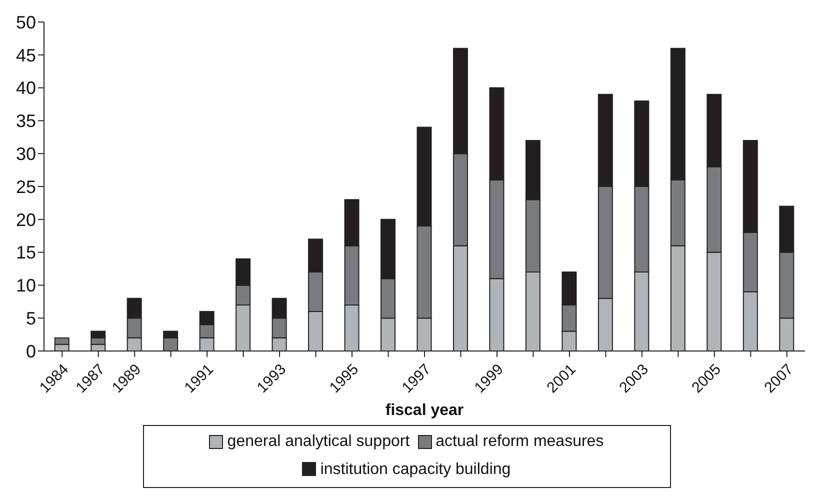 This screenshot has height=496, width=825. What do you see at coordinates (424, 410) in the screenshot?
I see `x-axis-title: fiscal year` at bounding box center [424, 410].